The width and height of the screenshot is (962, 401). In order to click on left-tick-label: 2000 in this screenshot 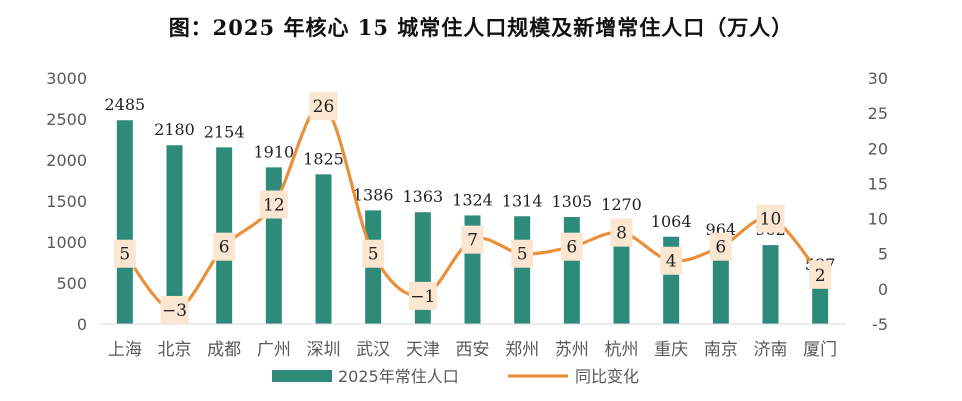, I will do `click(66, 160)`.